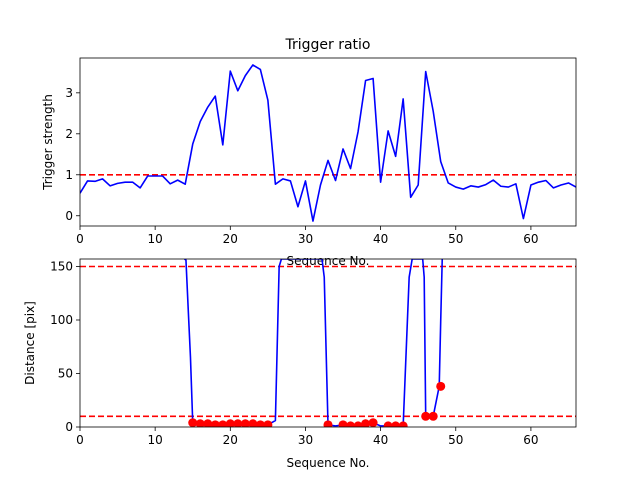 Image resolution: width=640 pixels, height=484 pixels. What do you see at coordinates (155, 239) in the screenshot?
I see `top-x-tick-label: 10` at bounding box center [155, 239].